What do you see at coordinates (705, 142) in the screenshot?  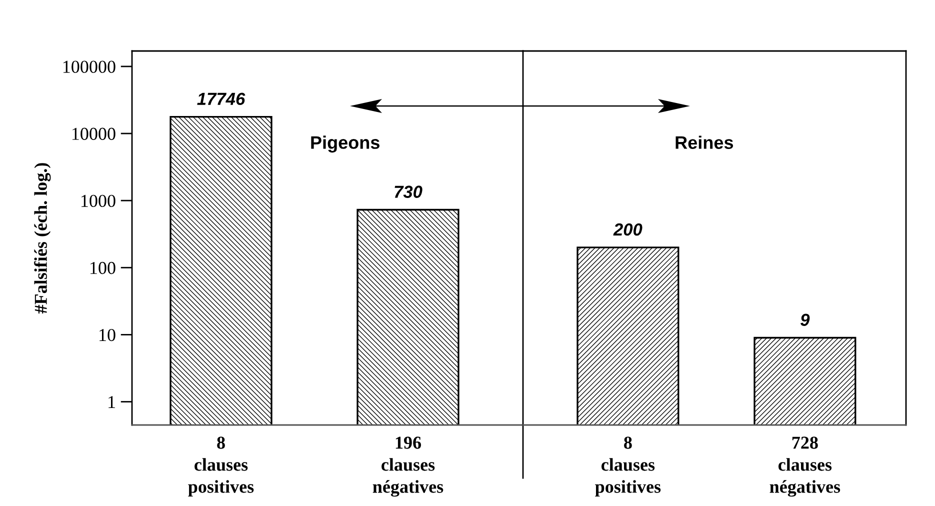 I see `annotation: Reines` at bounding box center [705, 142].